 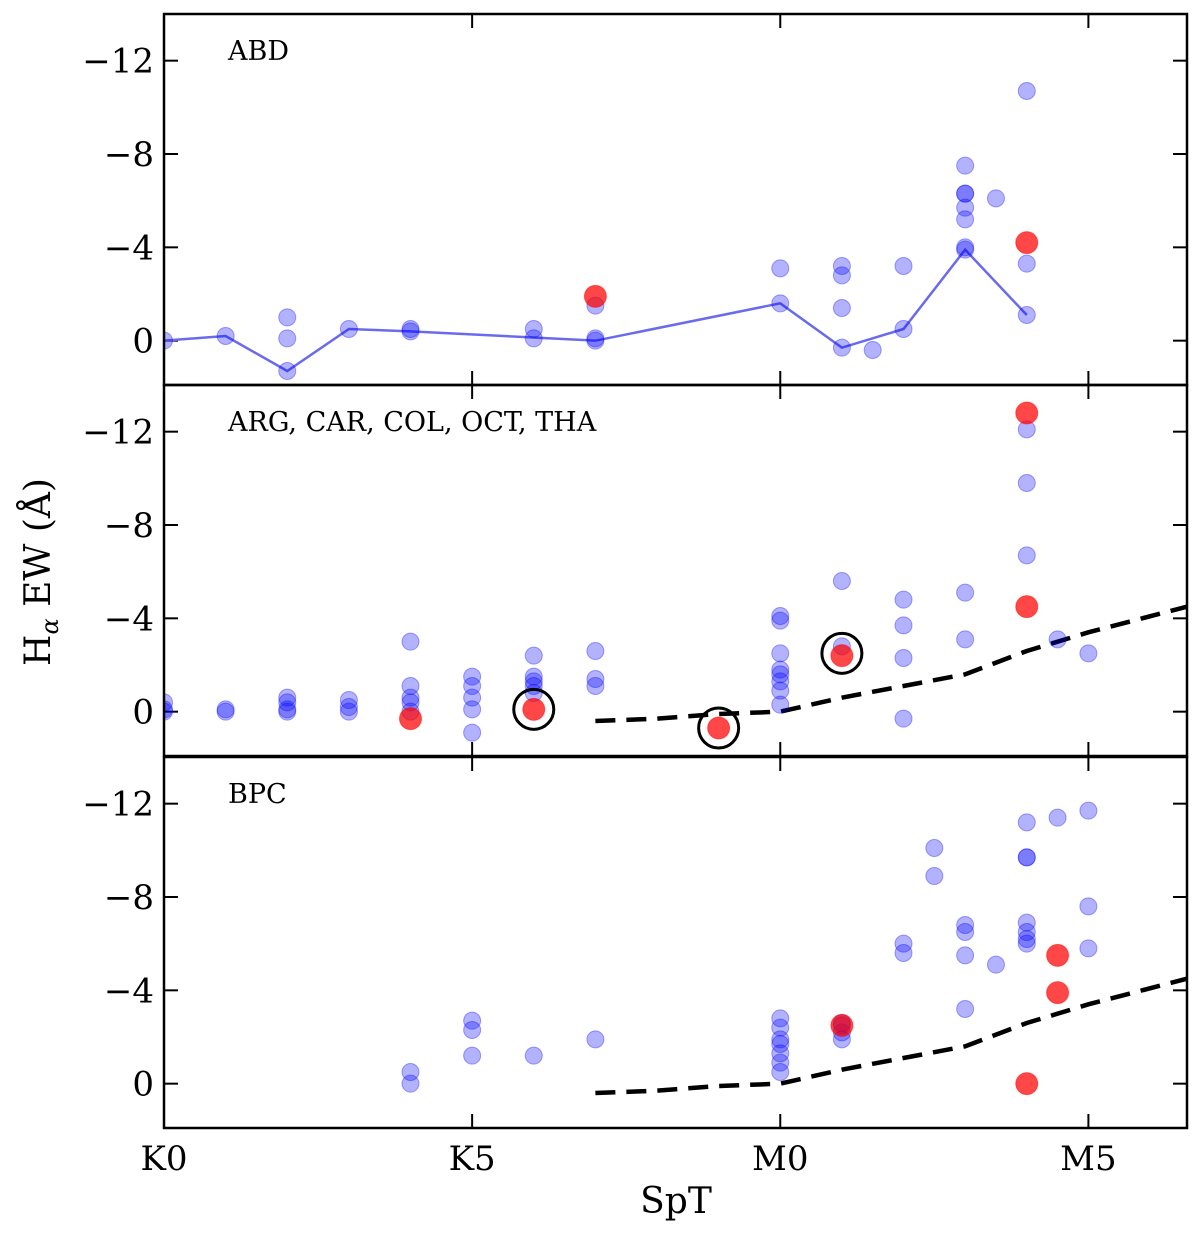 I want to click on panel-title: ABD, so click(x=258, y=51).